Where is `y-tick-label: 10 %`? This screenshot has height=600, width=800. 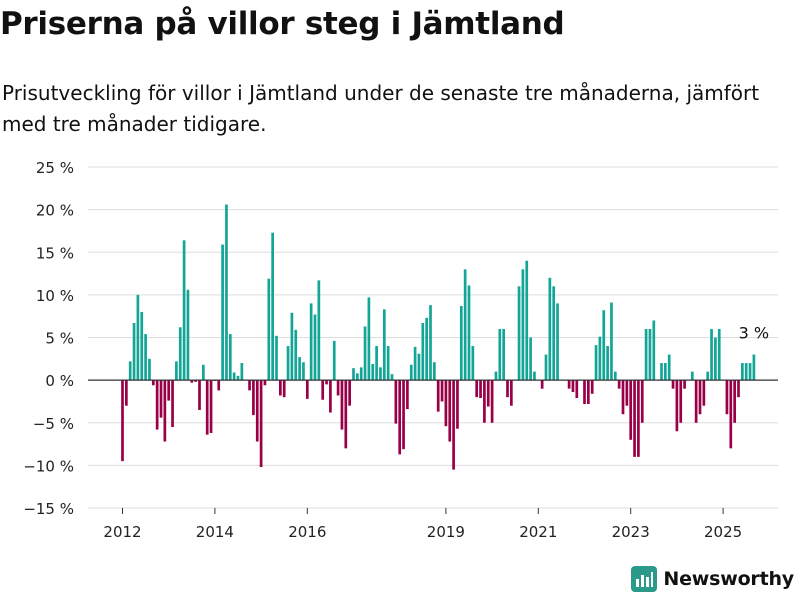 y-tick-label: 10 % is located at coordinates (55, 296).